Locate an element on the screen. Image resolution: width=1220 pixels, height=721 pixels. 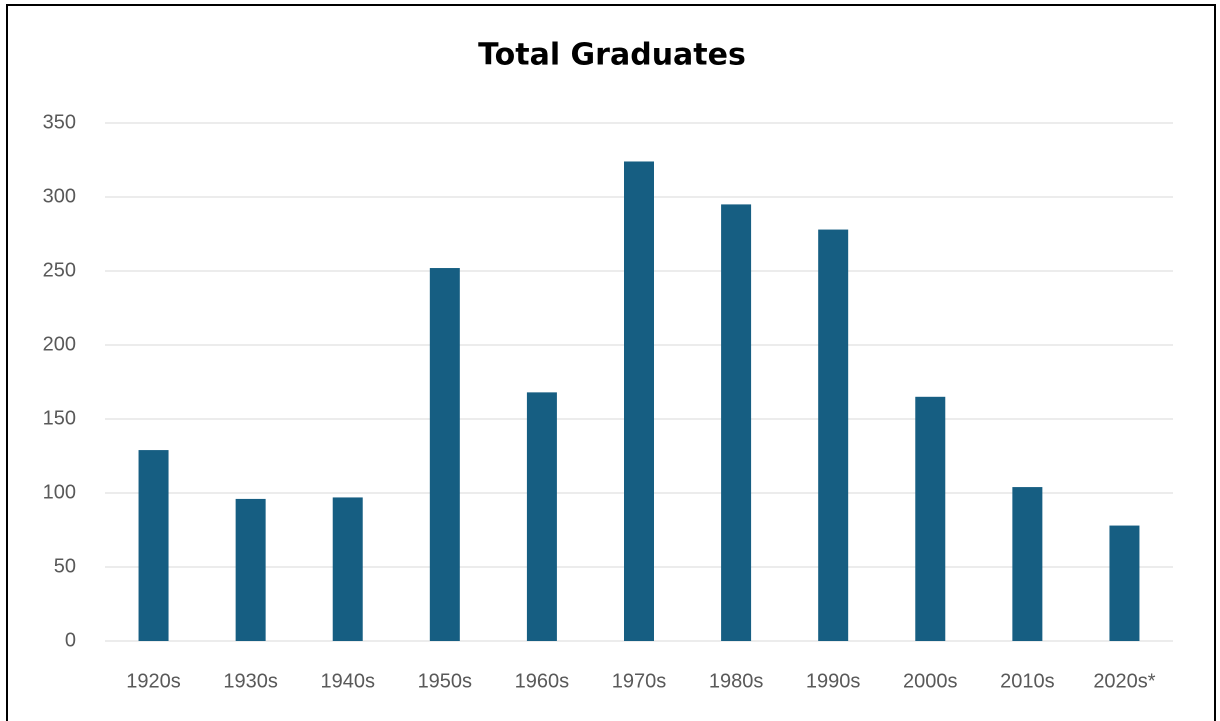
chart-title: Total Graduates is located at coordinates (612, 55).